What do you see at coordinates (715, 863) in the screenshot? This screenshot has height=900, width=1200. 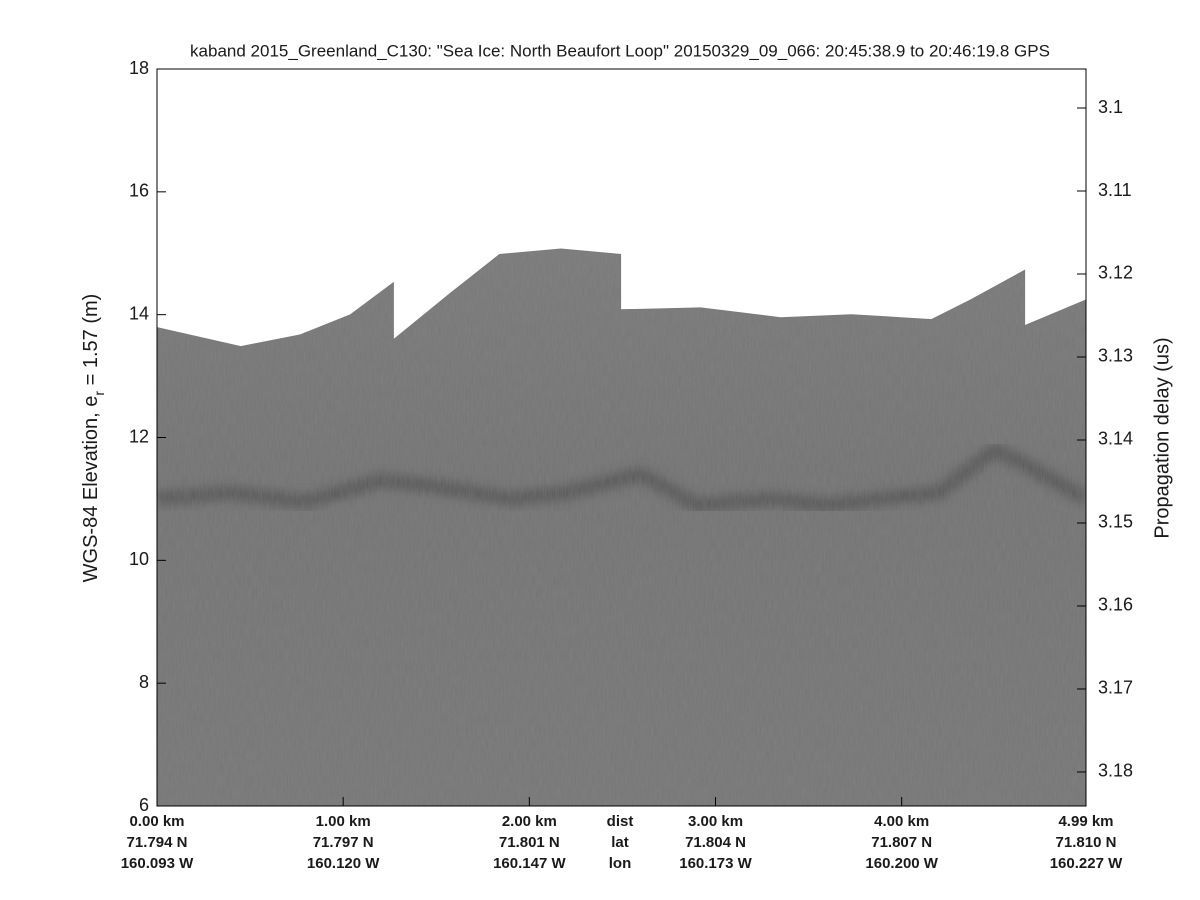 I see `lon-label: 160.173 W` at bounding box center [715, 863].